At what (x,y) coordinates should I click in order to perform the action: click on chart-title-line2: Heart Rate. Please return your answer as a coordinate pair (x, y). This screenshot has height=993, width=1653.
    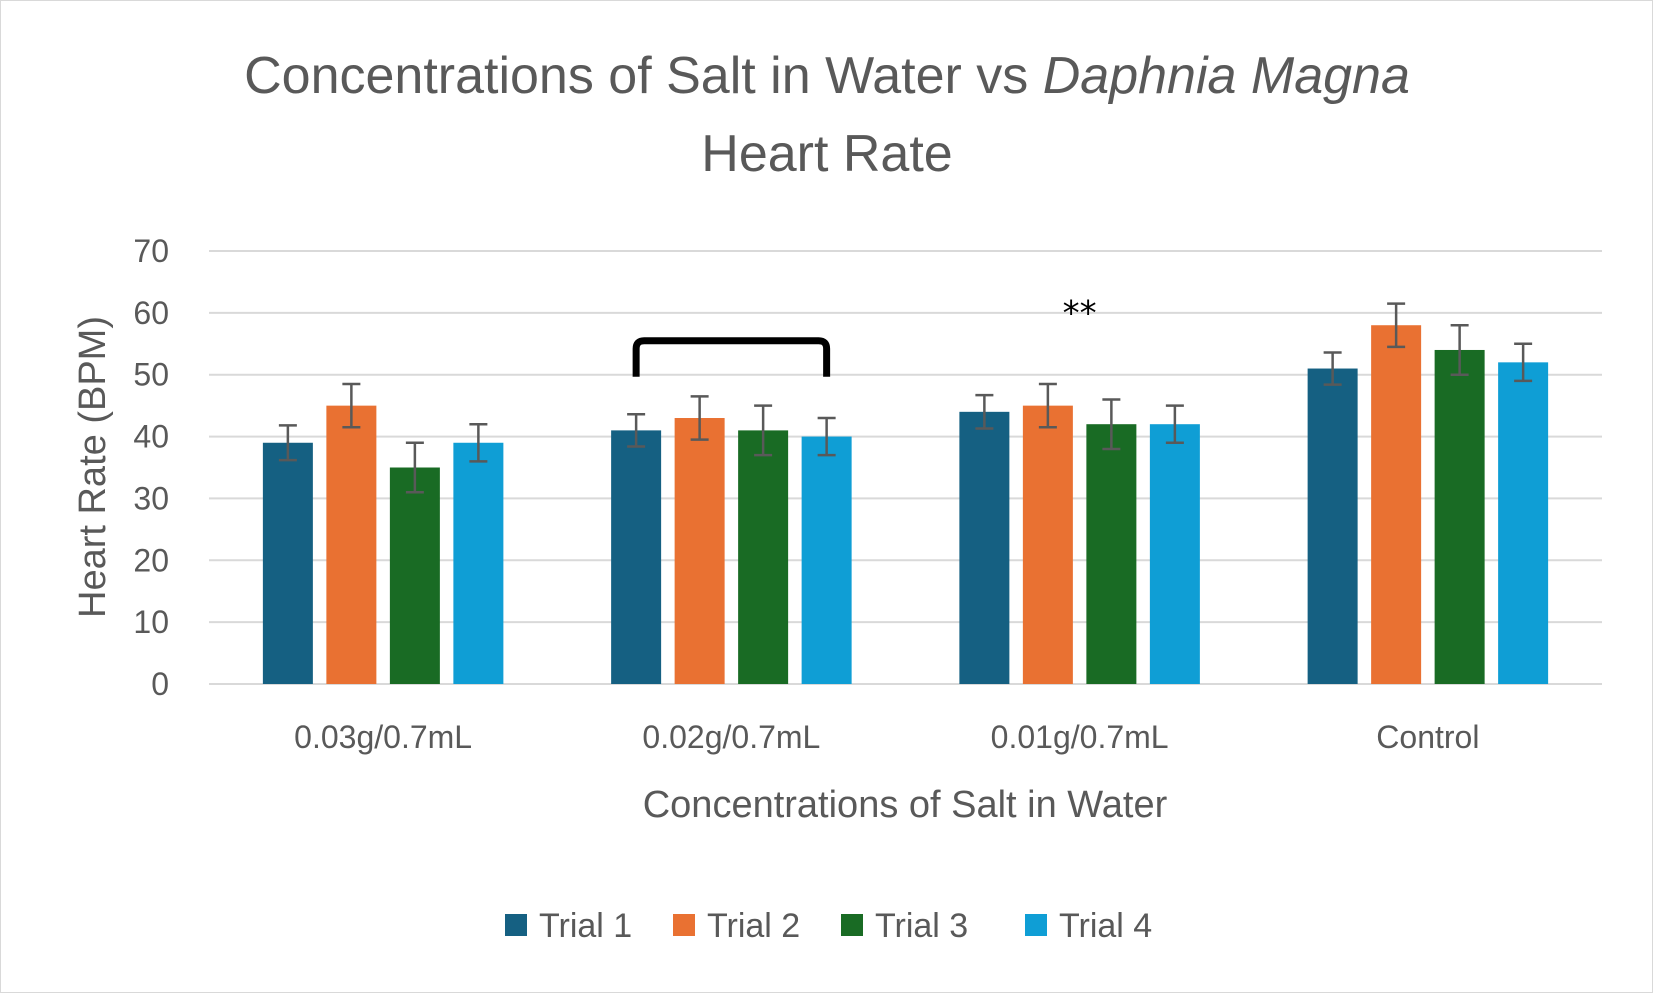
    Looking at the image, I should click on (826, 154).